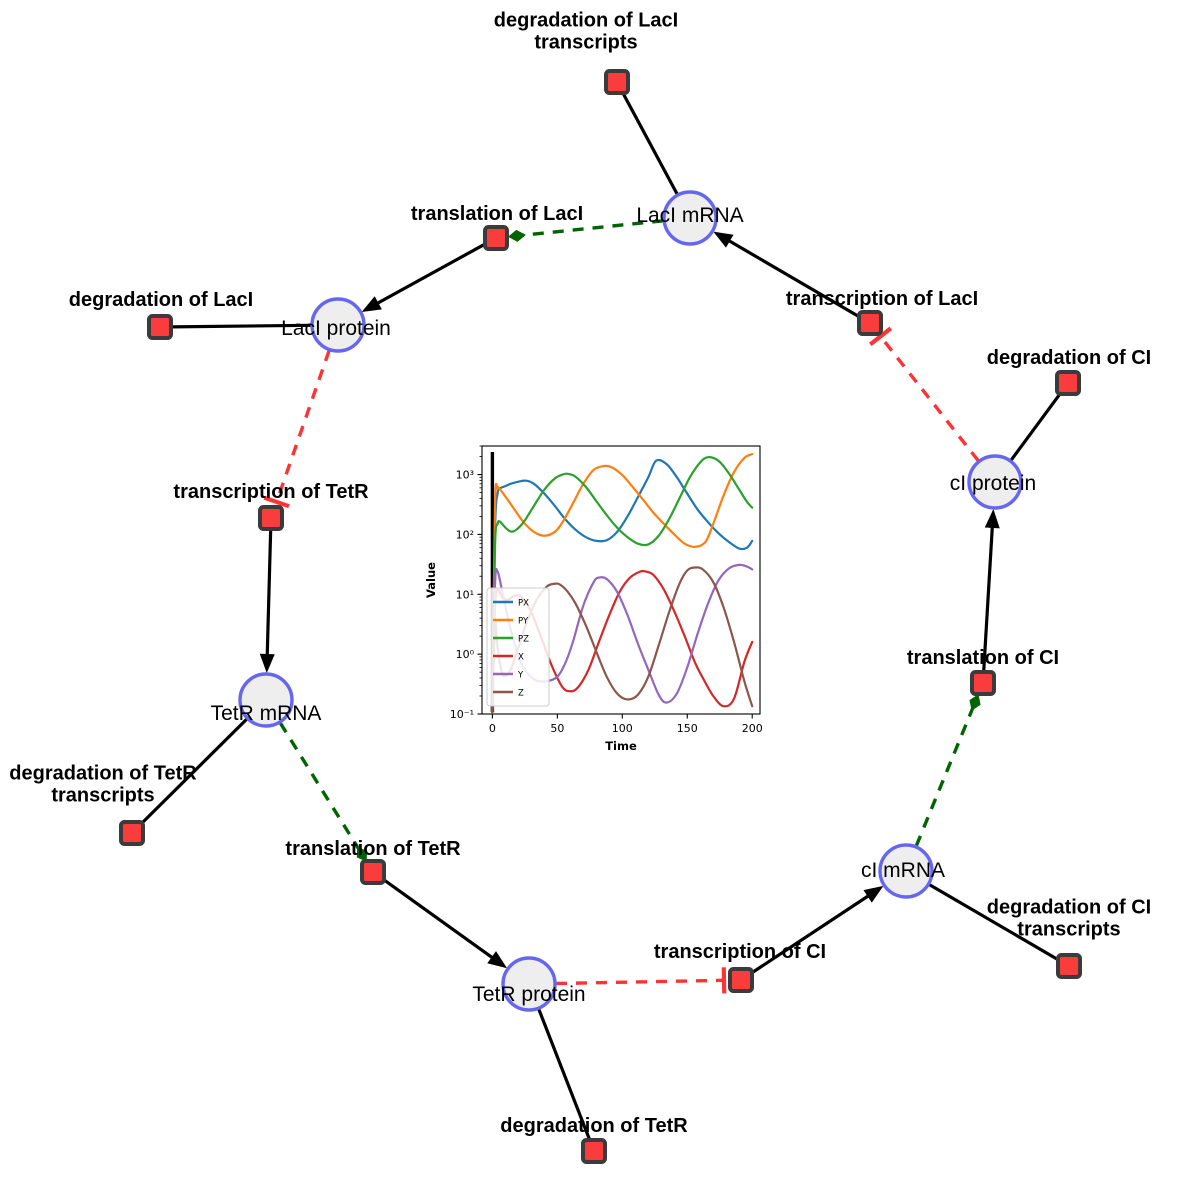 This screenshot has width=1189, height=1200. I want to click on edge-transl_tetr-to-tetr_protein, so click(438, 918).